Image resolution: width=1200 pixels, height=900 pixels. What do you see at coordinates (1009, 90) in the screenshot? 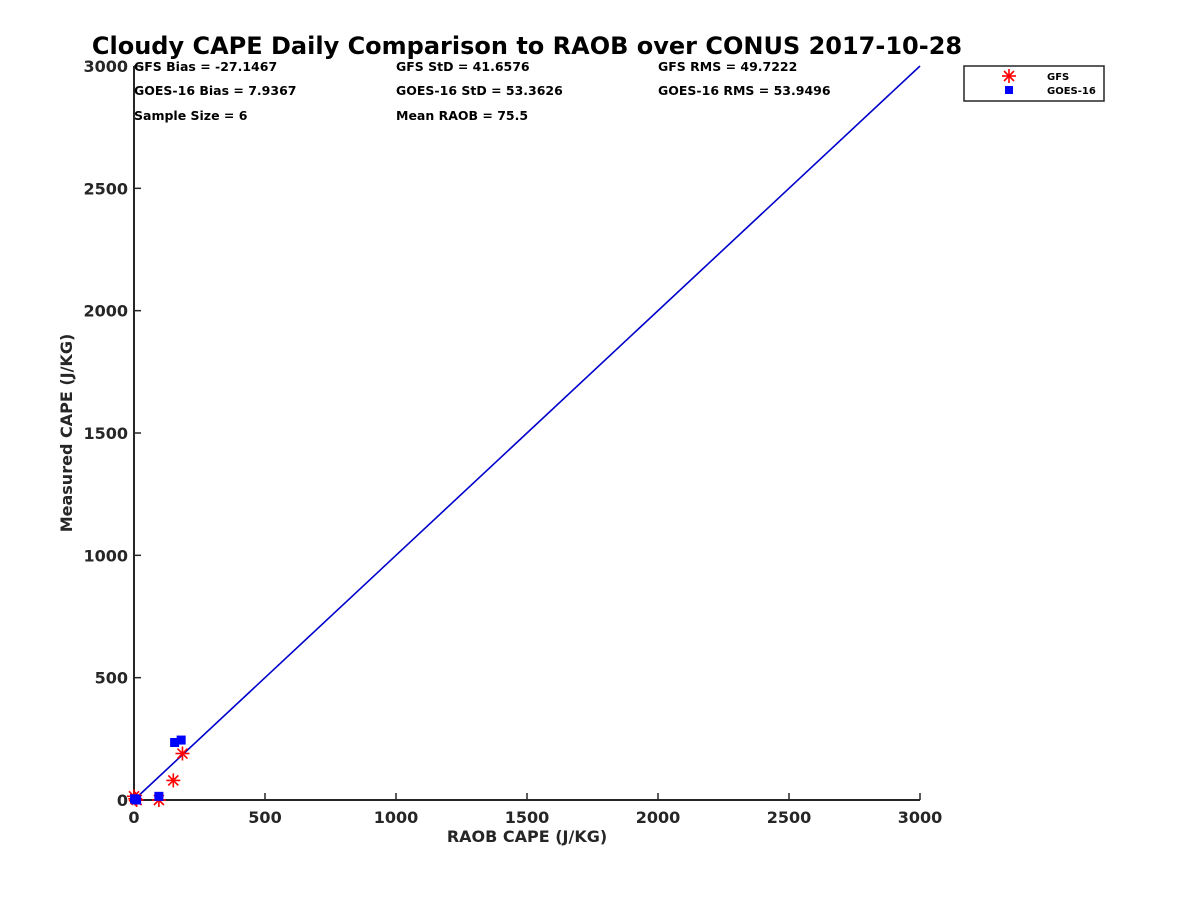
I see `legend-goes16-marker` at bounding box center [1009, 90].